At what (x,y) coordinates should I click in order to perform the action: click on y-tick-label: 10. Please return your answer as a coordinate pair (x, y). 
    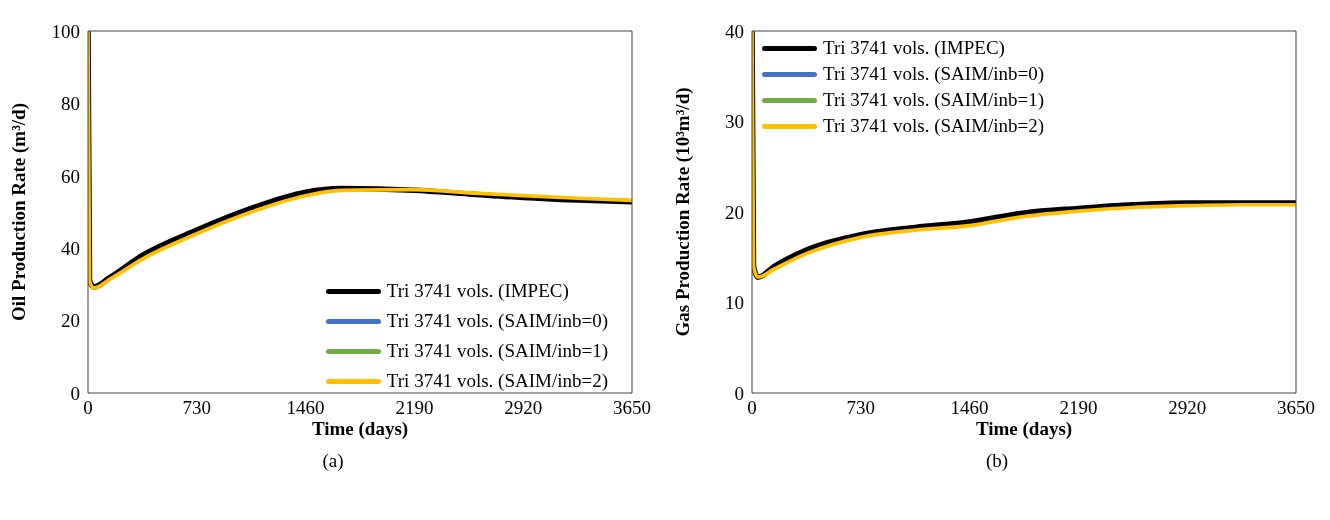
    Looking at the image, I should click on (734, 303).